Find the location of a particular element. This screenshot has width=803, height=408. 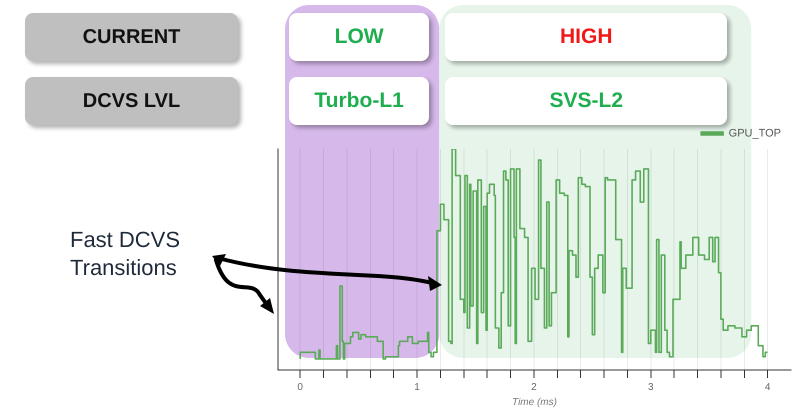

x-tick-label: 2 is located at coordinates (534, 387).